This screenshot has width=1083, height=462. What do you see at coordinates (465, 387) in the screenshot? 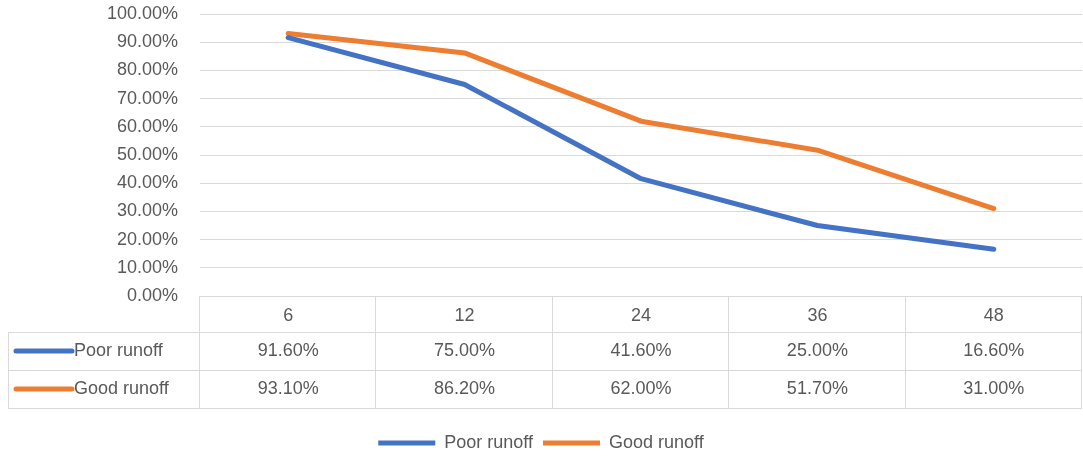
I see `data-label: 86.20%` at bounding box center [465, 387].